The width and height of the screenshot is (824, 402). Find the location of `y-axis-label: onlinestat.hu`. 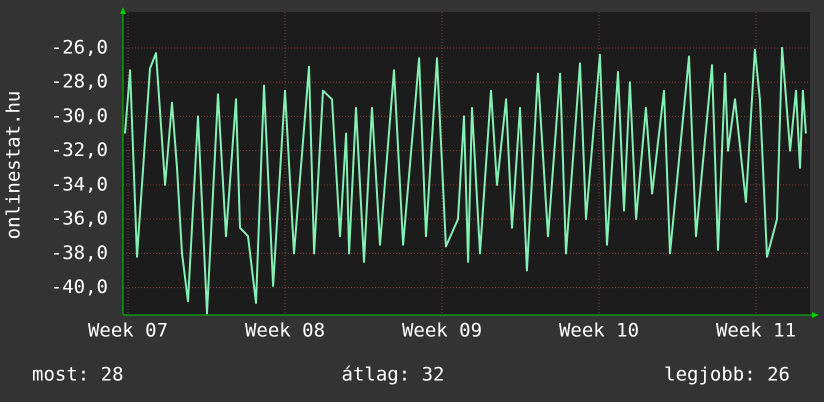

y-axis-label: onlinestat.hu is located at coordinates (14, 165).